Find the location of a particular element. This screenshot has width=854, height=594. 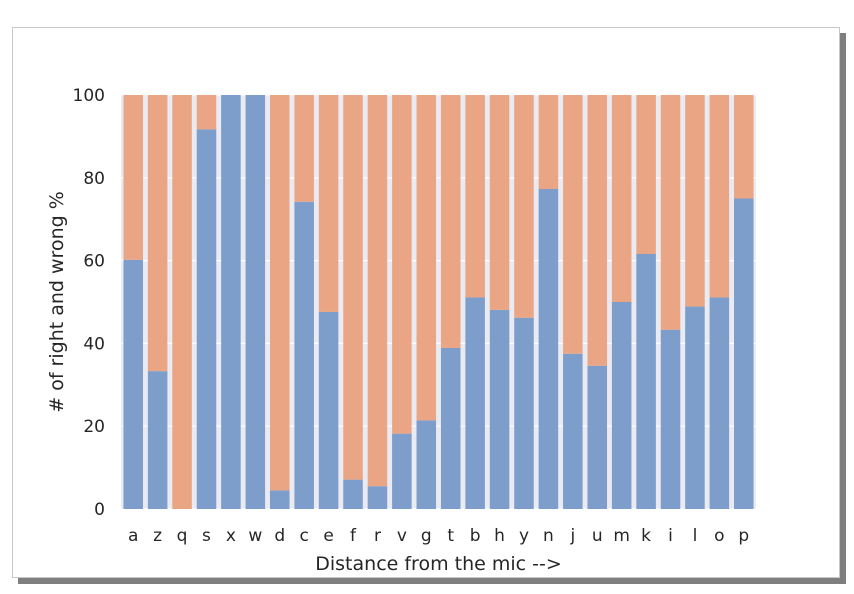

x-tick-label: l is located at coordinates (695, 536).